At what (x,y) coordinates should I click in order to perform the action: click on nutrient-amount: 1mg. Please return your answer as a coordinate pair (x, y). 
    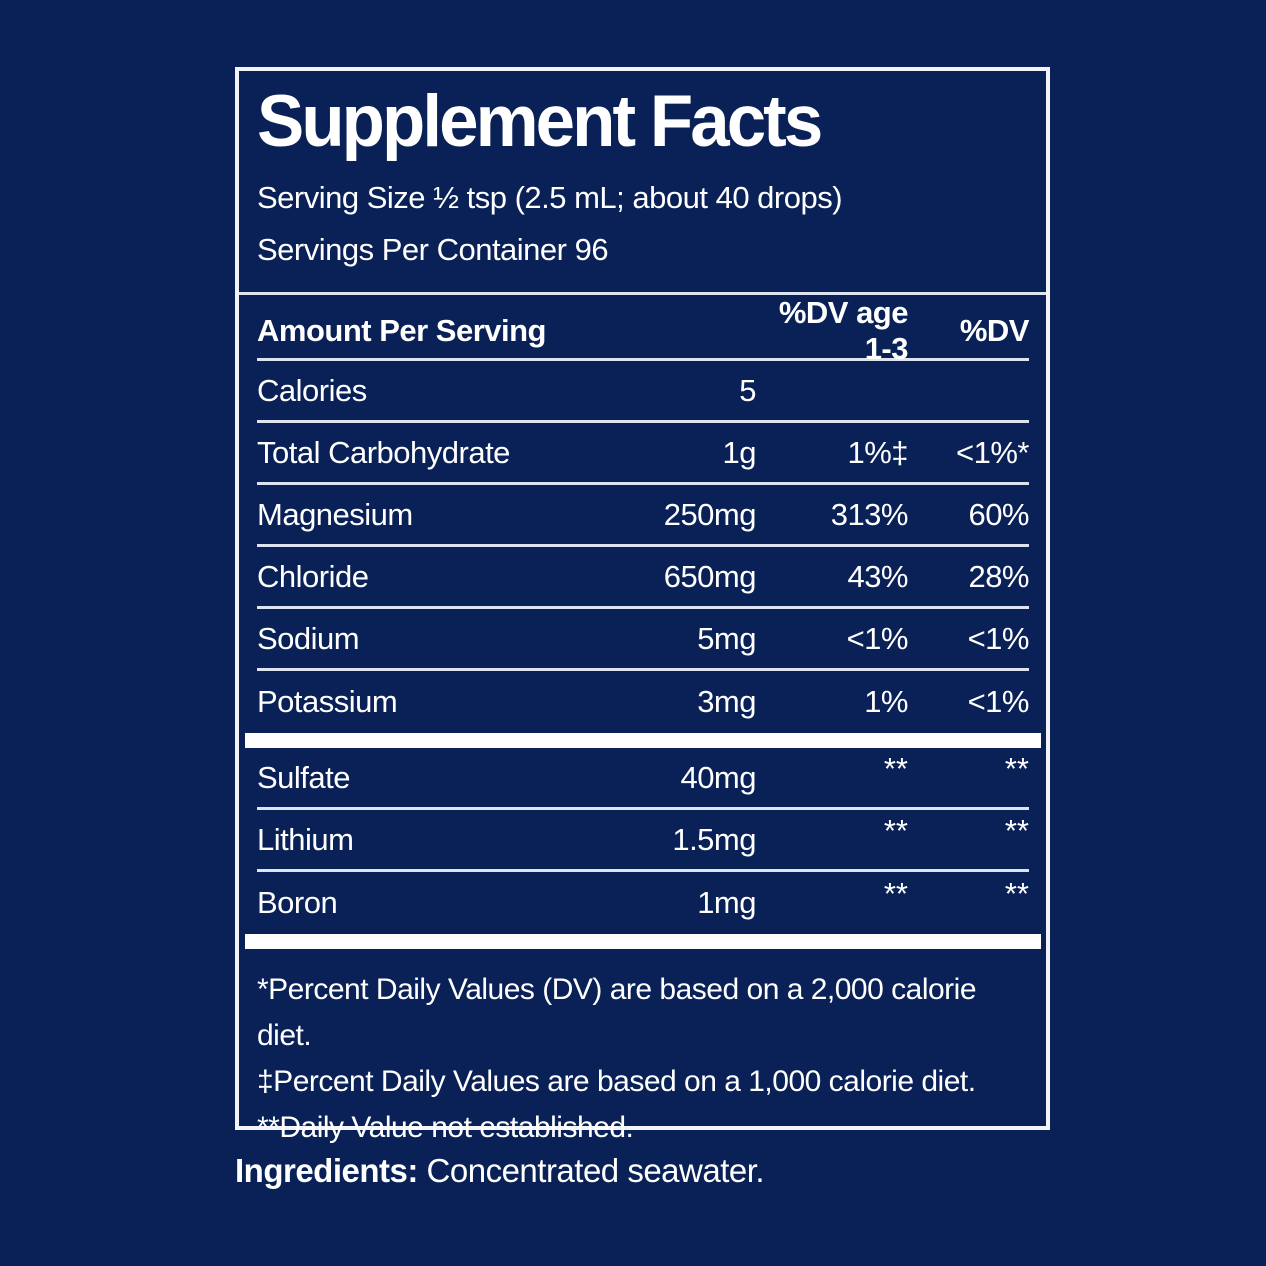
    Looking at the image, I should click on (726, 903).